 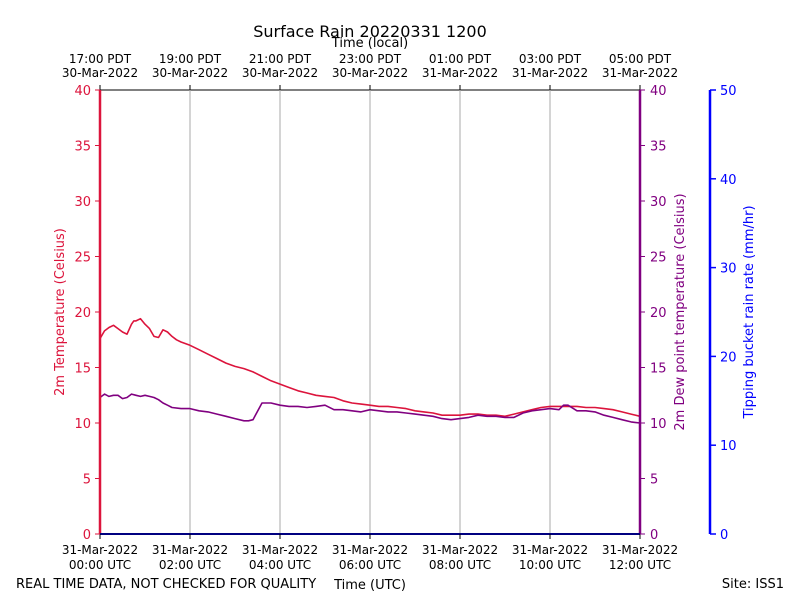 I want to click on right-y-tick-label: 5, so click(x=654, y=480).